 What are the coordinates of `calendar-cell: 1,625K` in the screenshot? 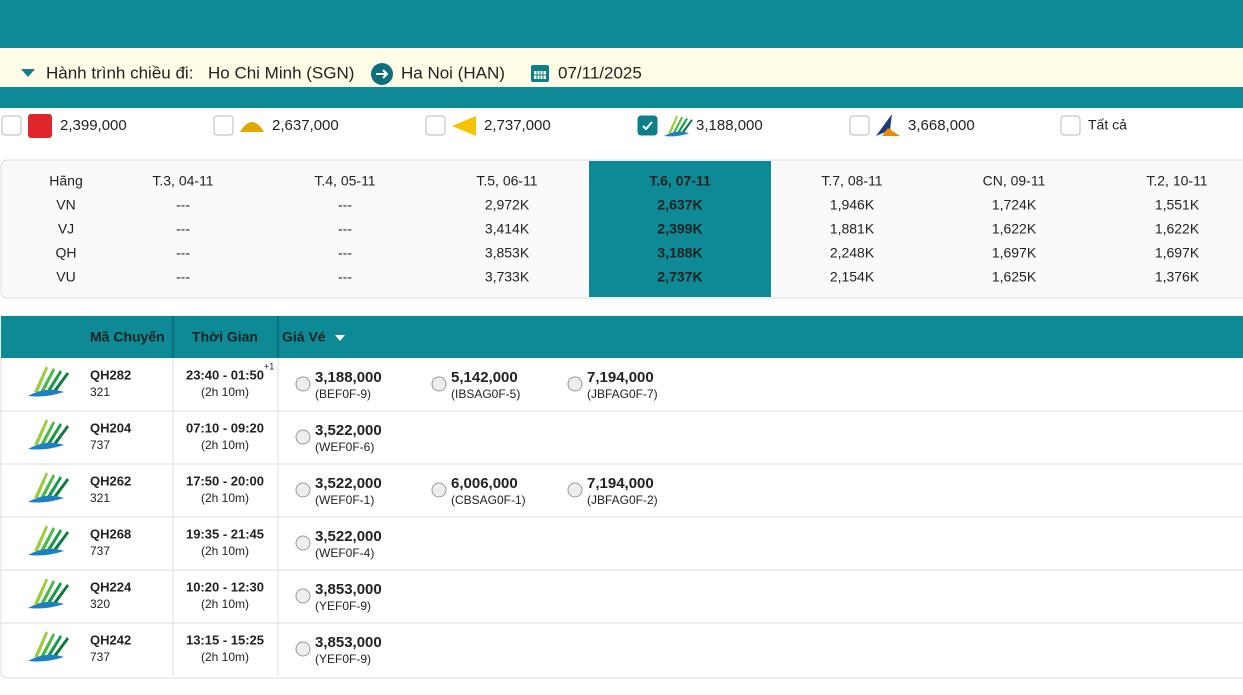 It's located at (1014, 277).